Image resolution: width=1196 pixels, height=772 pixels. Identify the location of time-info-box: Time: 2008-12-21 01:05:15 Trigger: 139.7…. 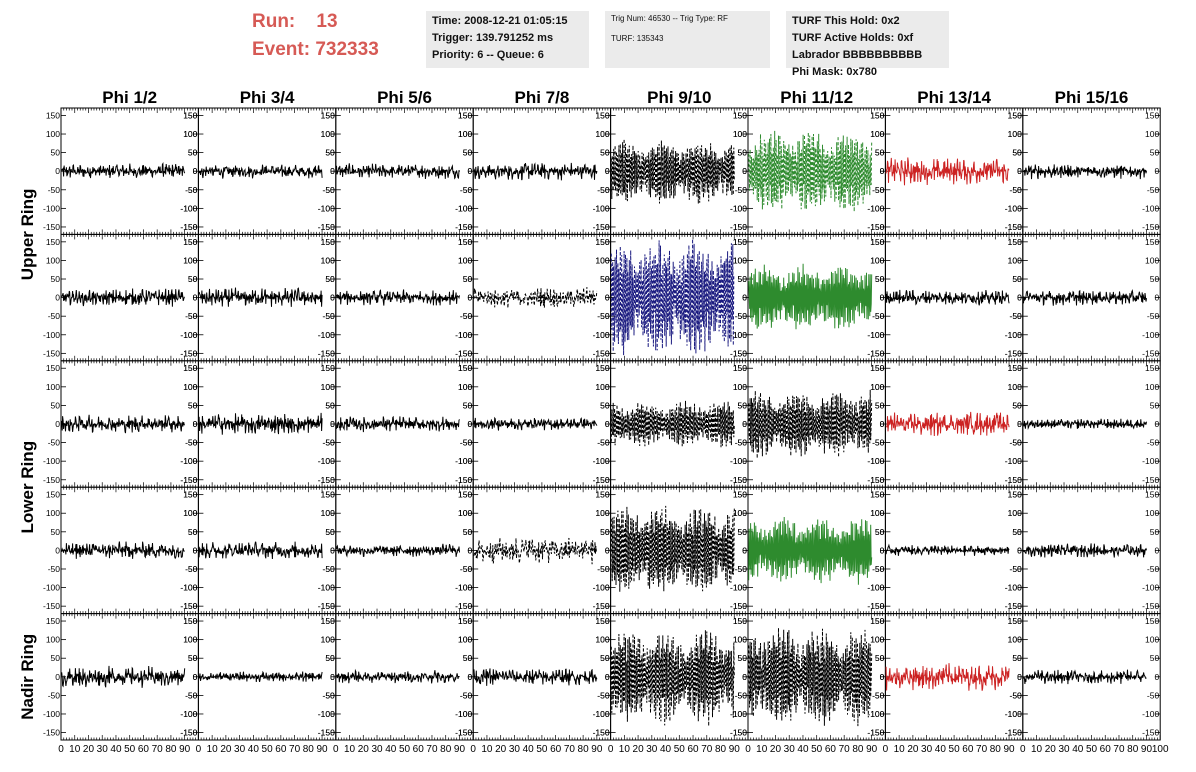
(507, 39).